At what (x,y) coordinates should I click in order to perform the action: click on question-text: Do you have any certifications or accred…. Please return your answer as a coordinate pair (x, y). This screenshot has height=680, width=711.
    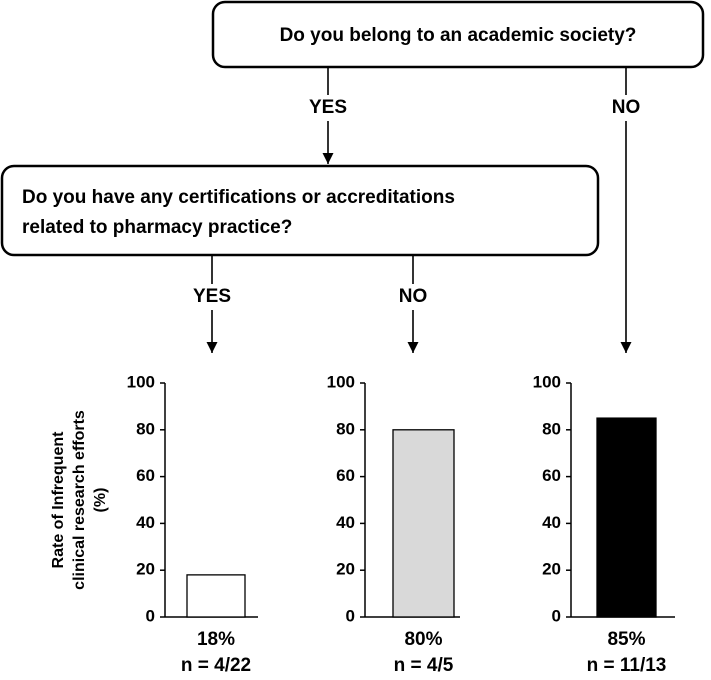
    Looking at the image, I should click on (238, 197).